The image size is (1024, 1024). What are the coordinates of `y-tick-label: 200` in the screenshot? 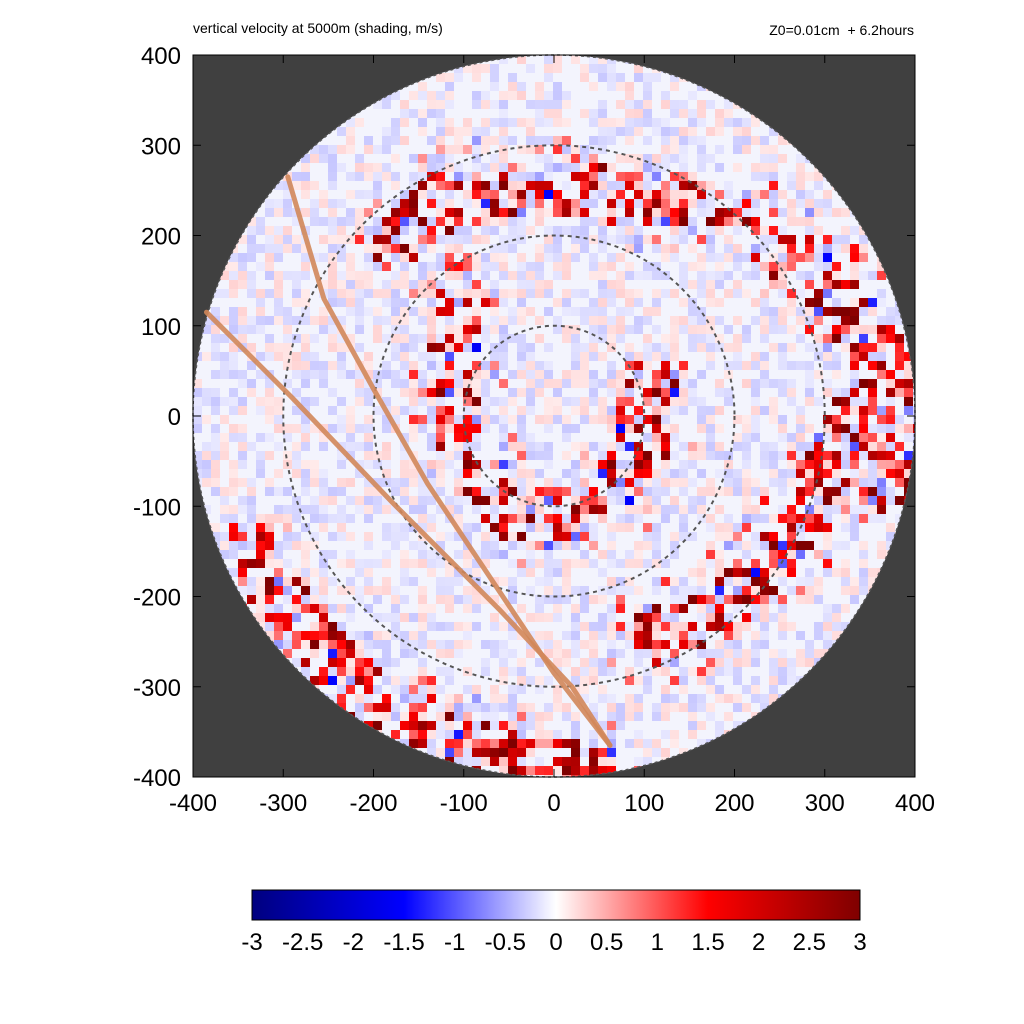 It's located at (161, 237).